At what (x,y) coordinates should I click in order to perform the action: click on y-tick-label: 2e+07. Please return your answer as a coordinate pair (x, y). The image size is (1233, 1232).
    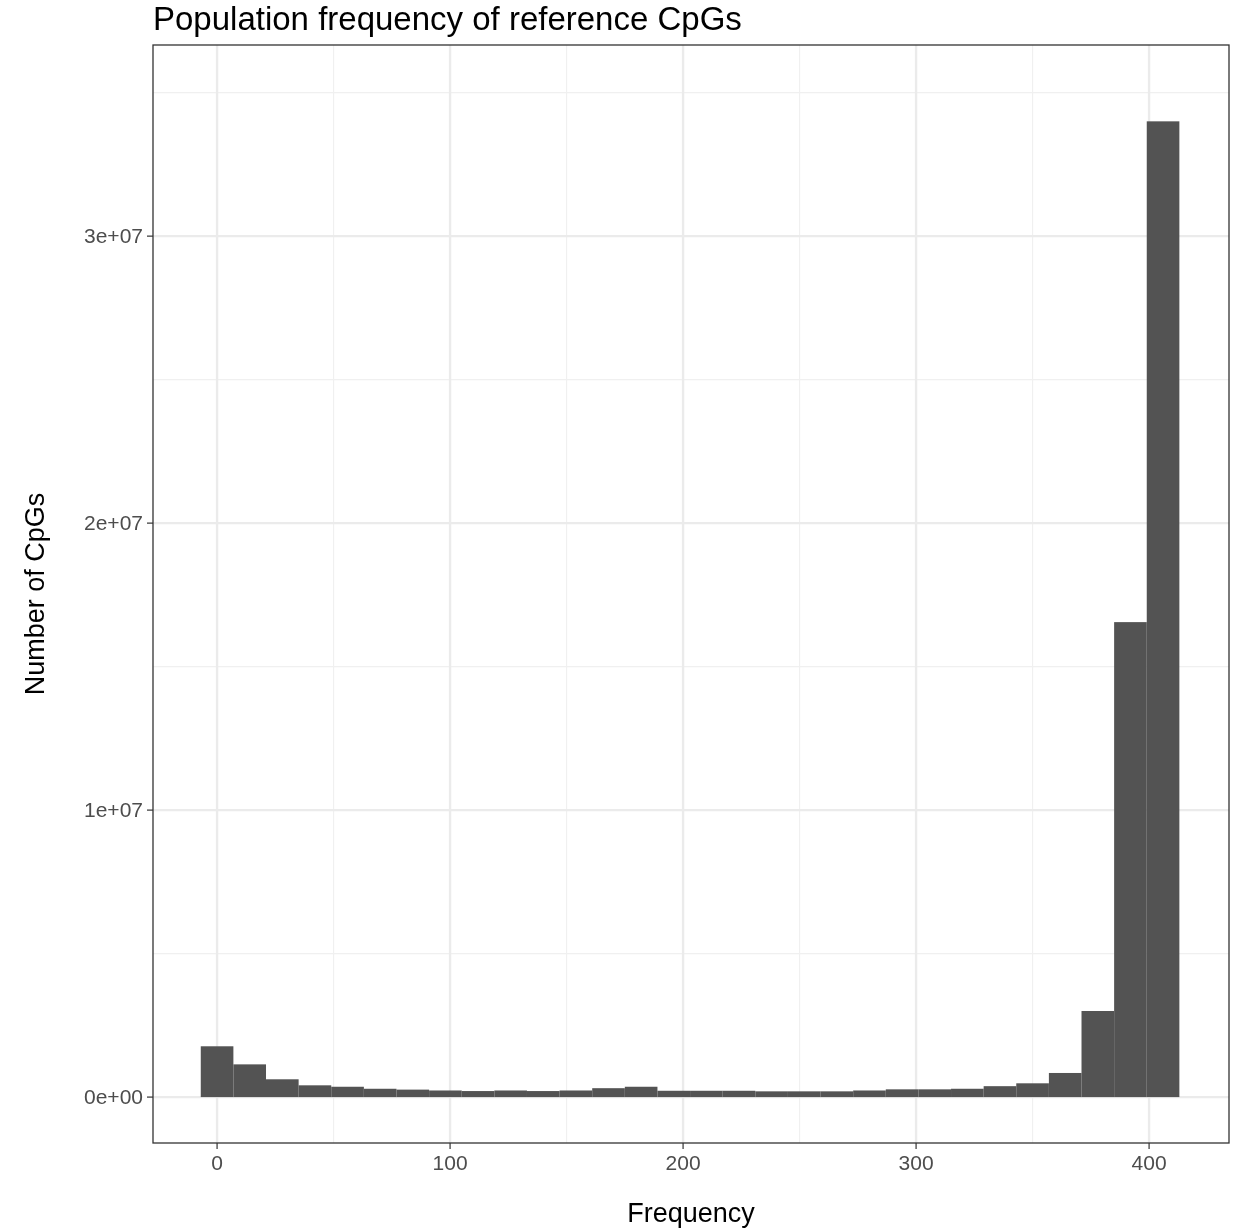
    Looking at the image, I should click on (113, 523).